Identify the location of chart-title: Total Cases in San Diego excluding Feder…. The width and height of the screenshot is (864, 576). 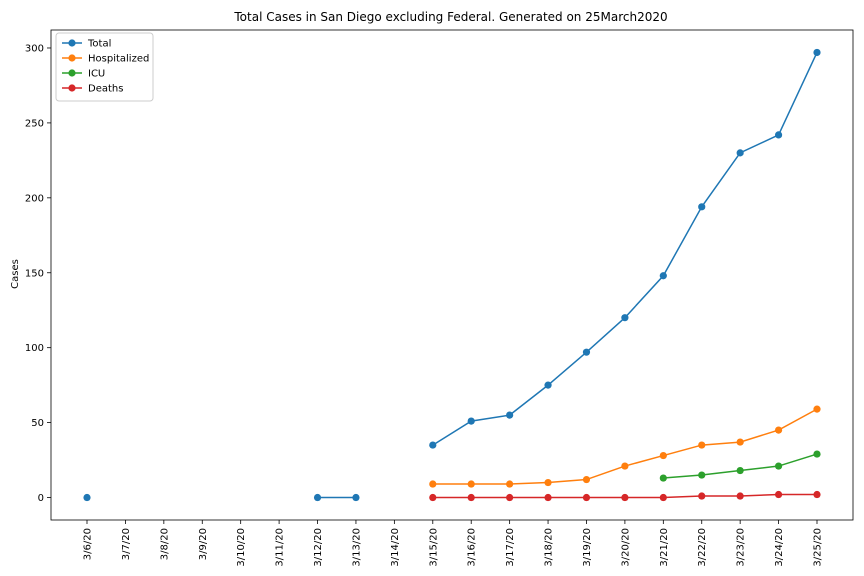
(450, 17).